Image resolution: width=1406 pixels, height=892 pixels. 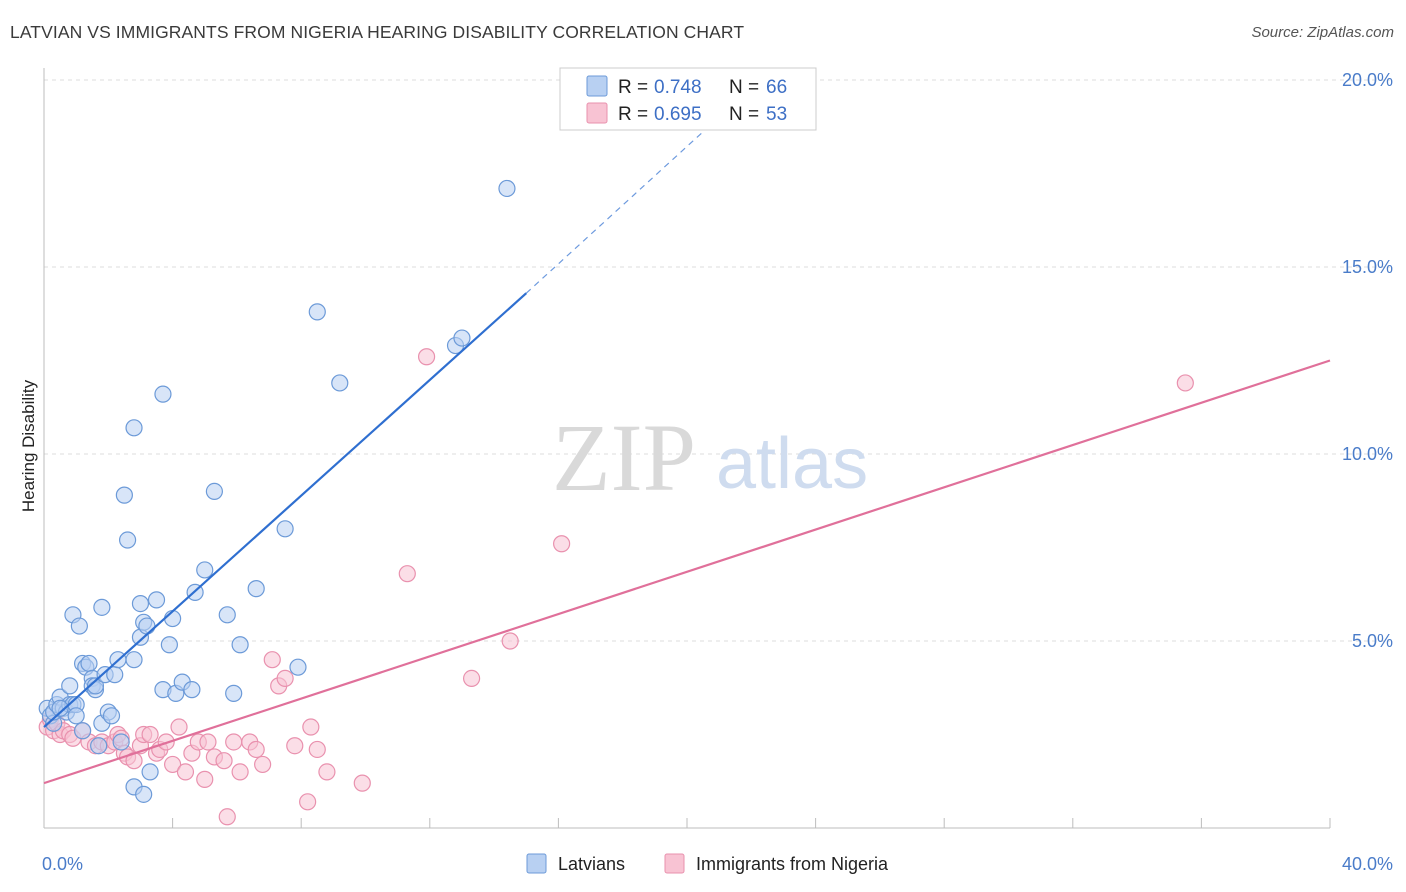 I want to click on x-ticks: 0.0% 40.0%, so click(x=717, y=846).